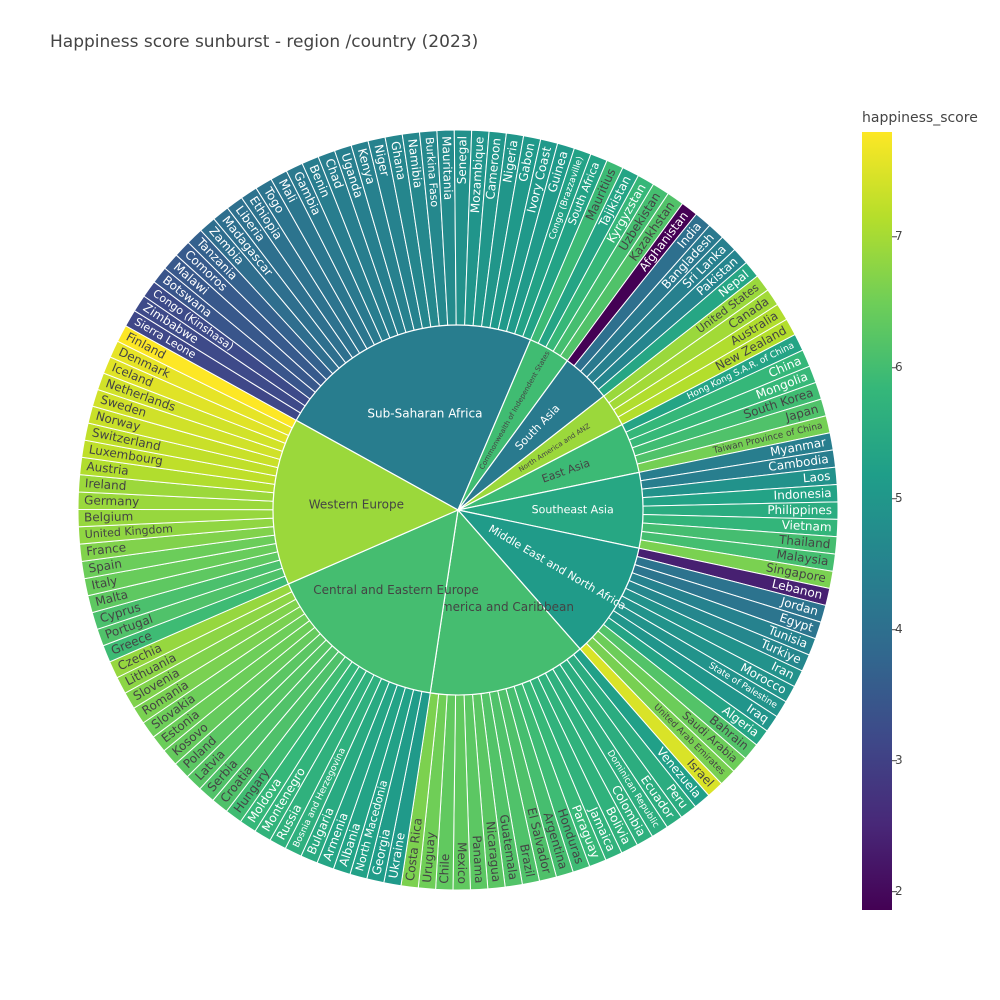 This screenshot has width=1000, height=1000. I want to click on colorbar-tick-label: 4, so click(899, 628).